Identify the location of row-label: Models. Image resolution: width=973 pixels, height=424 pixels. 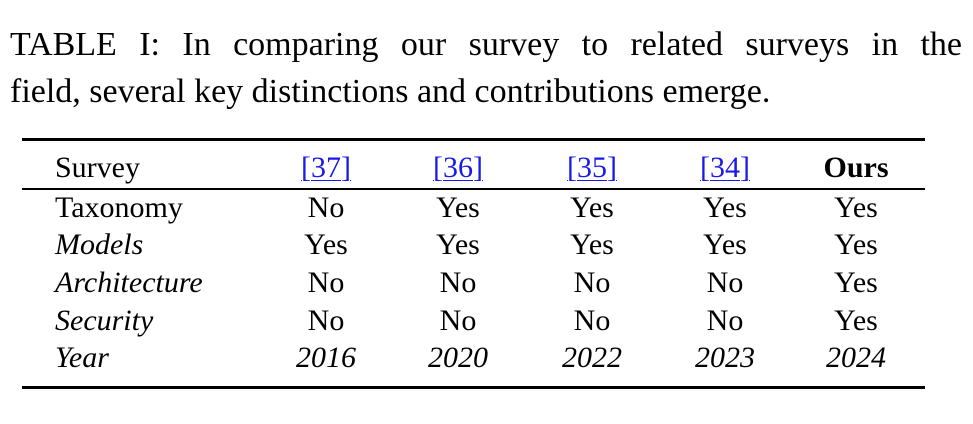
(99, 244).